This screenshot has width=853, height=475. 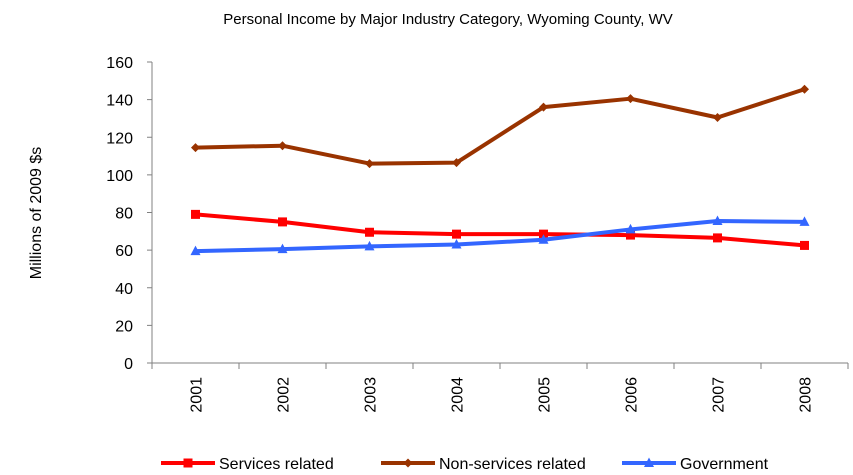 I want to click on legend-label: Government, so click(x=724, y=464).